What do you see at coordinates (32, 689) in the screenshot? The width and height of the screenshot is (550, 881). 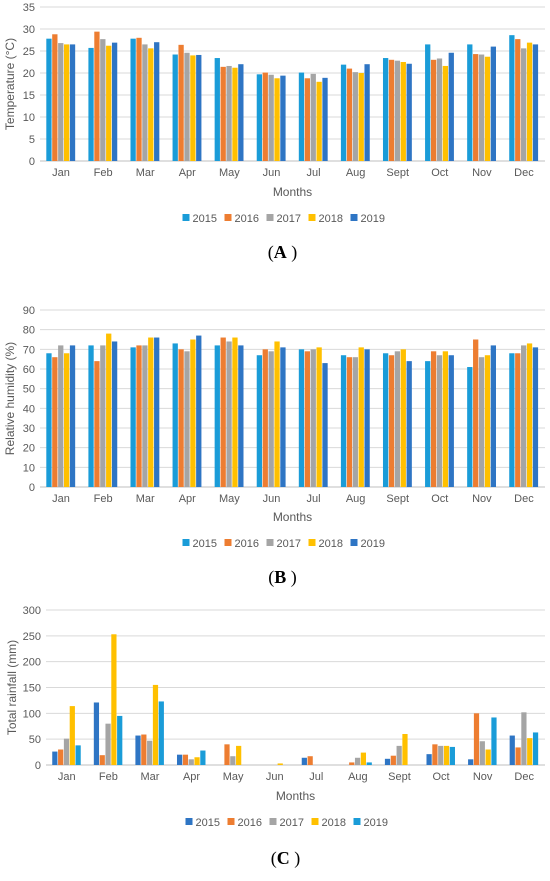 I see `y-tick-label: 150` at bounding box center [32, 689].